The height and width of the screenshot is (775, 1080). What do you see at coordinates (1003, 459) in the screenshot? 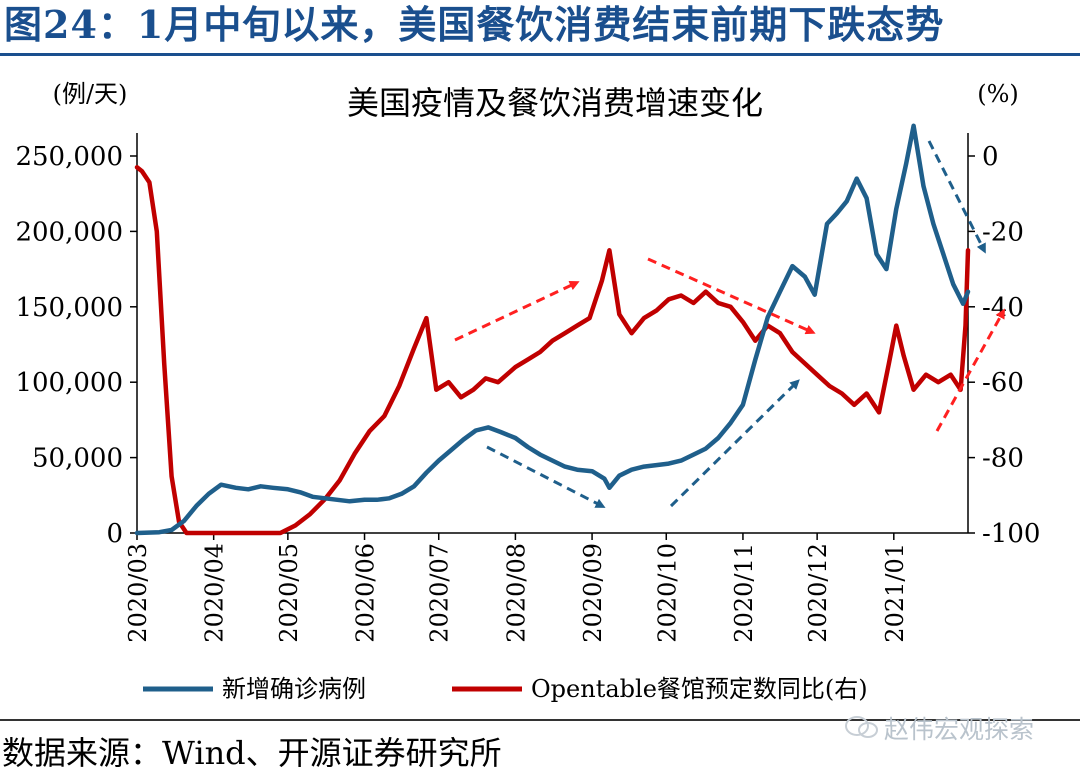
I see `right-tick-label: -80` at bounding box center [1003, 459].